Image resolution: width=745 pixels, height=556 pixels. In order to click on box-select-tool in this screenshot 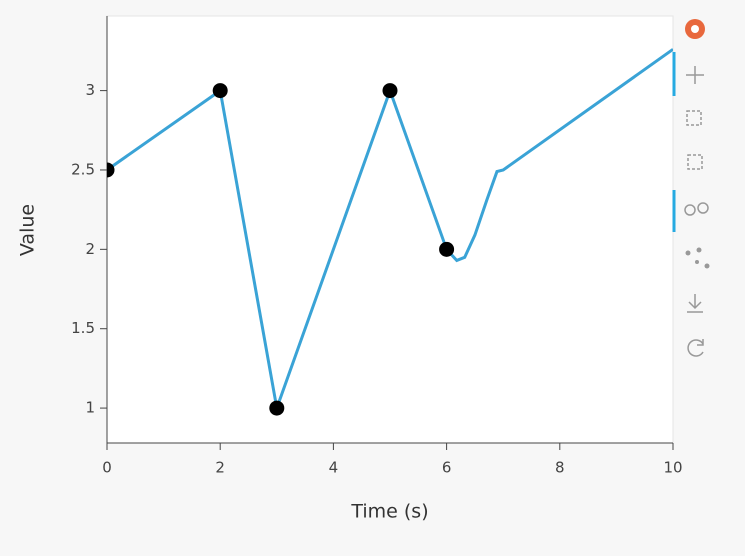, I will do `click(695, 162)`.